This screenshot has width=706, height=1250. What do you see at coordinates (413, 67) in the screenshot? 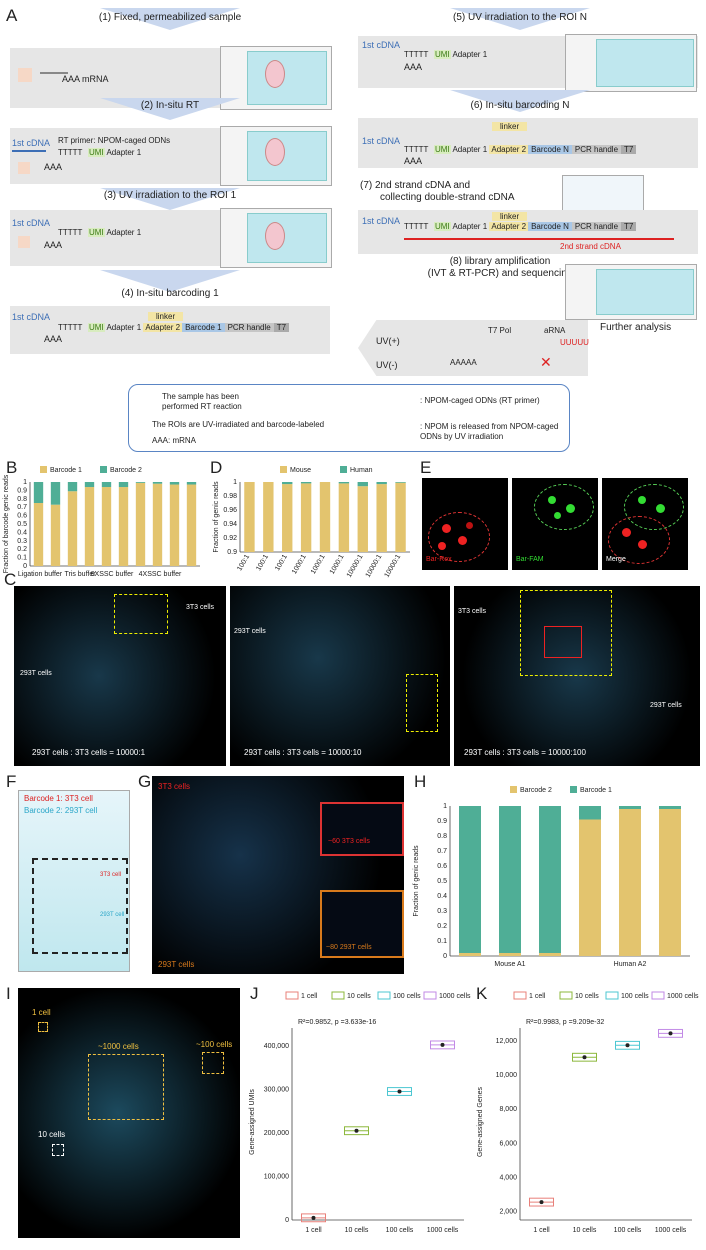
I see `aaa-5: AAA` at bounding box center [413, 67].